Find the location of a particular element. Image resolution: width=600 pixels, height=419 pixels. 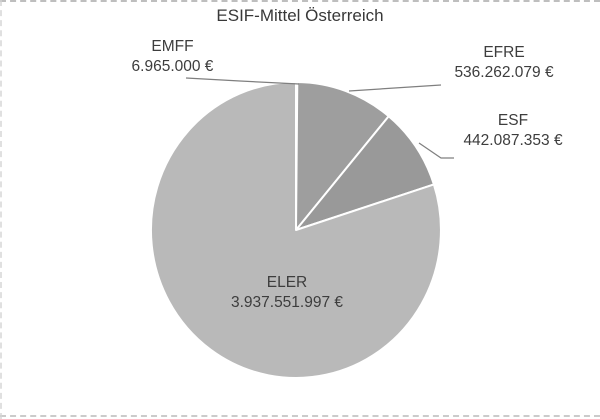

segment-name-efre: EFRE is located at coordinates (504, 52).